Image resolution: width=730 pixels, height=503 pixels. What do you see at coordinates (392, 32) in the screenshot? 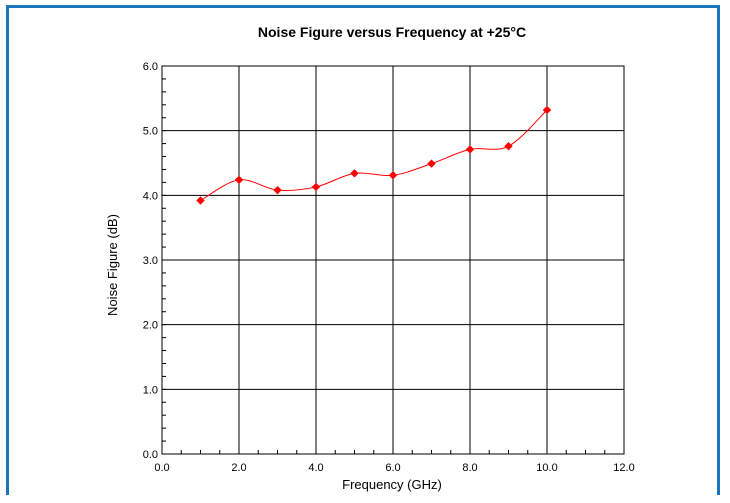
I see `chart-title: Noise Figure versus Frequency at +25°C` at bounding box center [392, 32].